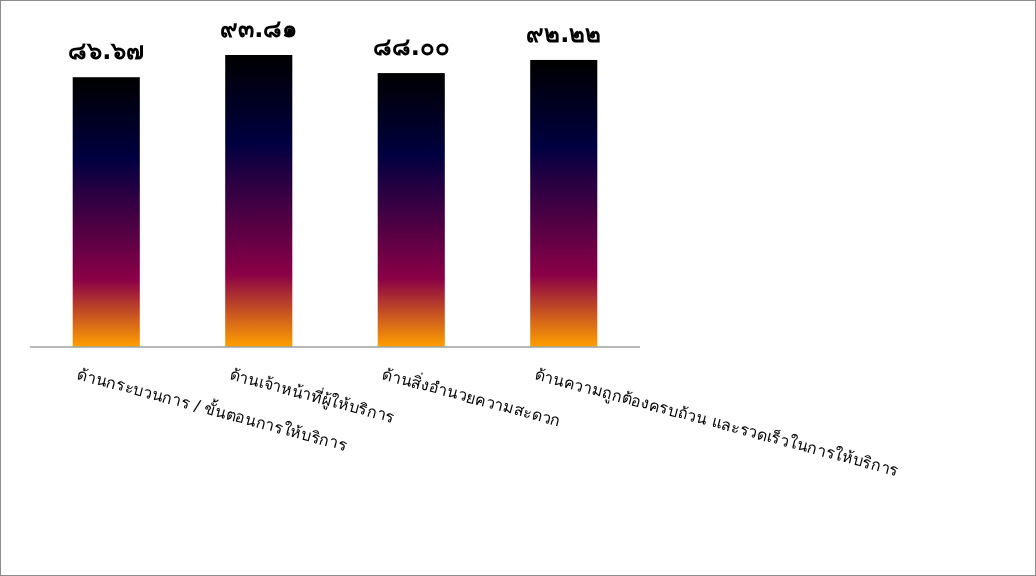 The height and width of the screenshot is (576, 1036). I want to click on data-label: ๘๖.๖๗, so click(106, 51).